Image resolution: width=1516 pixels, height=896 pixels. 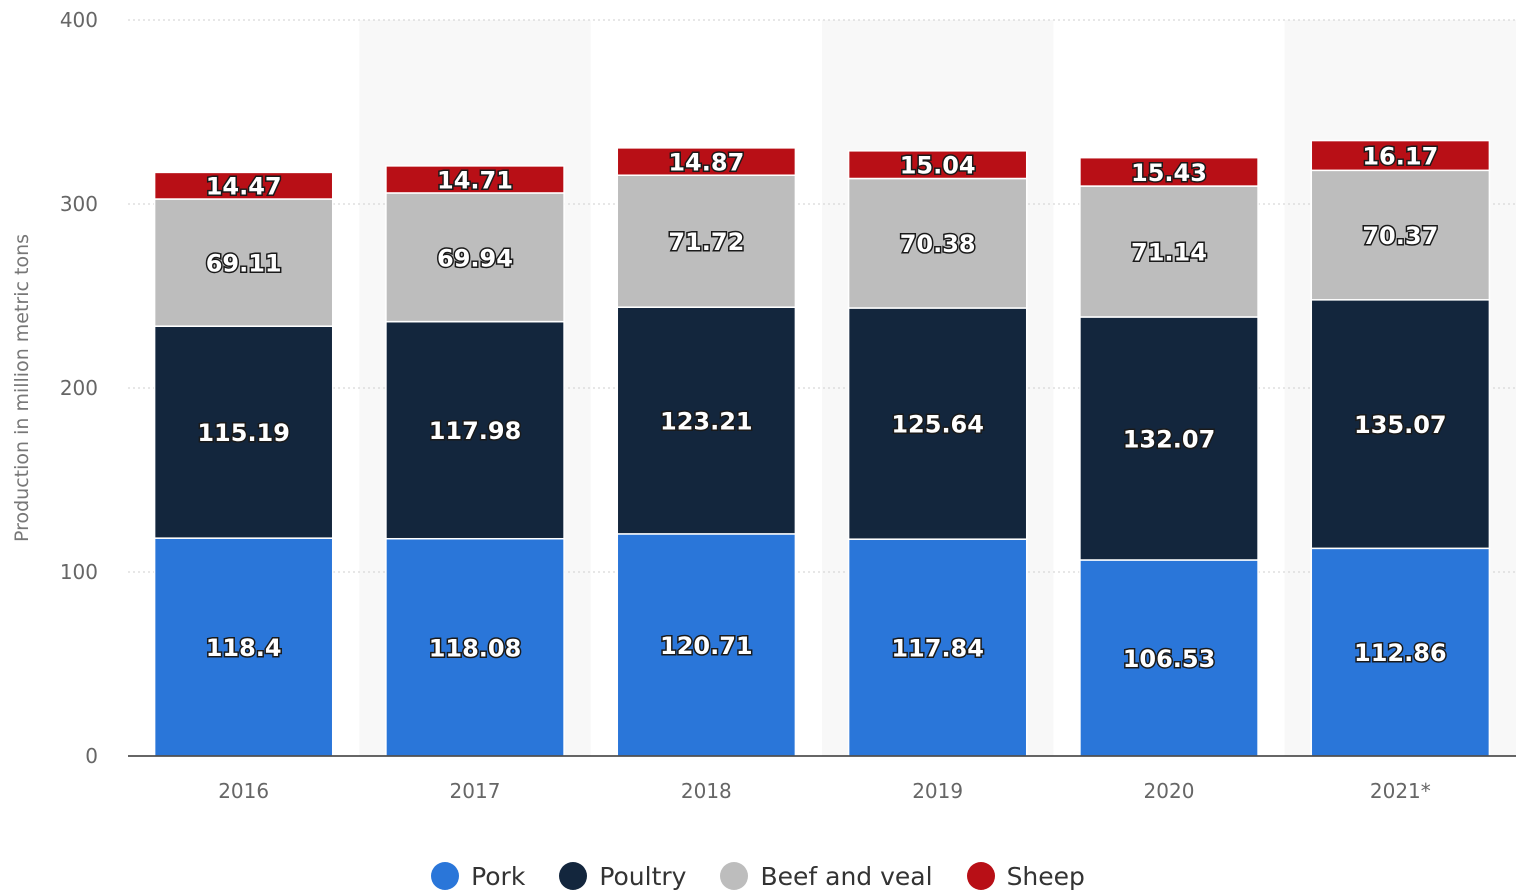 I want to click on data-label: 71.14, so click(x=1169, y=253).